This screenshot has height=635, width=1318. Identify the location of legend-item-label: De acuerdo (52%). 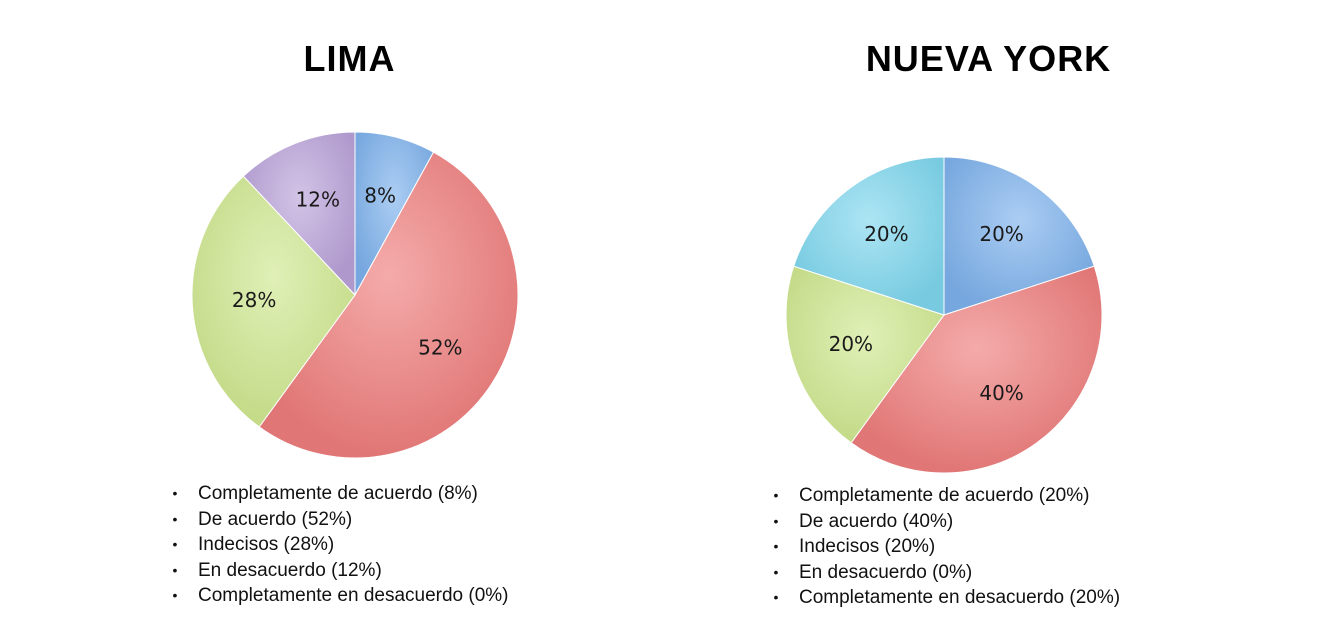
(275, 519).